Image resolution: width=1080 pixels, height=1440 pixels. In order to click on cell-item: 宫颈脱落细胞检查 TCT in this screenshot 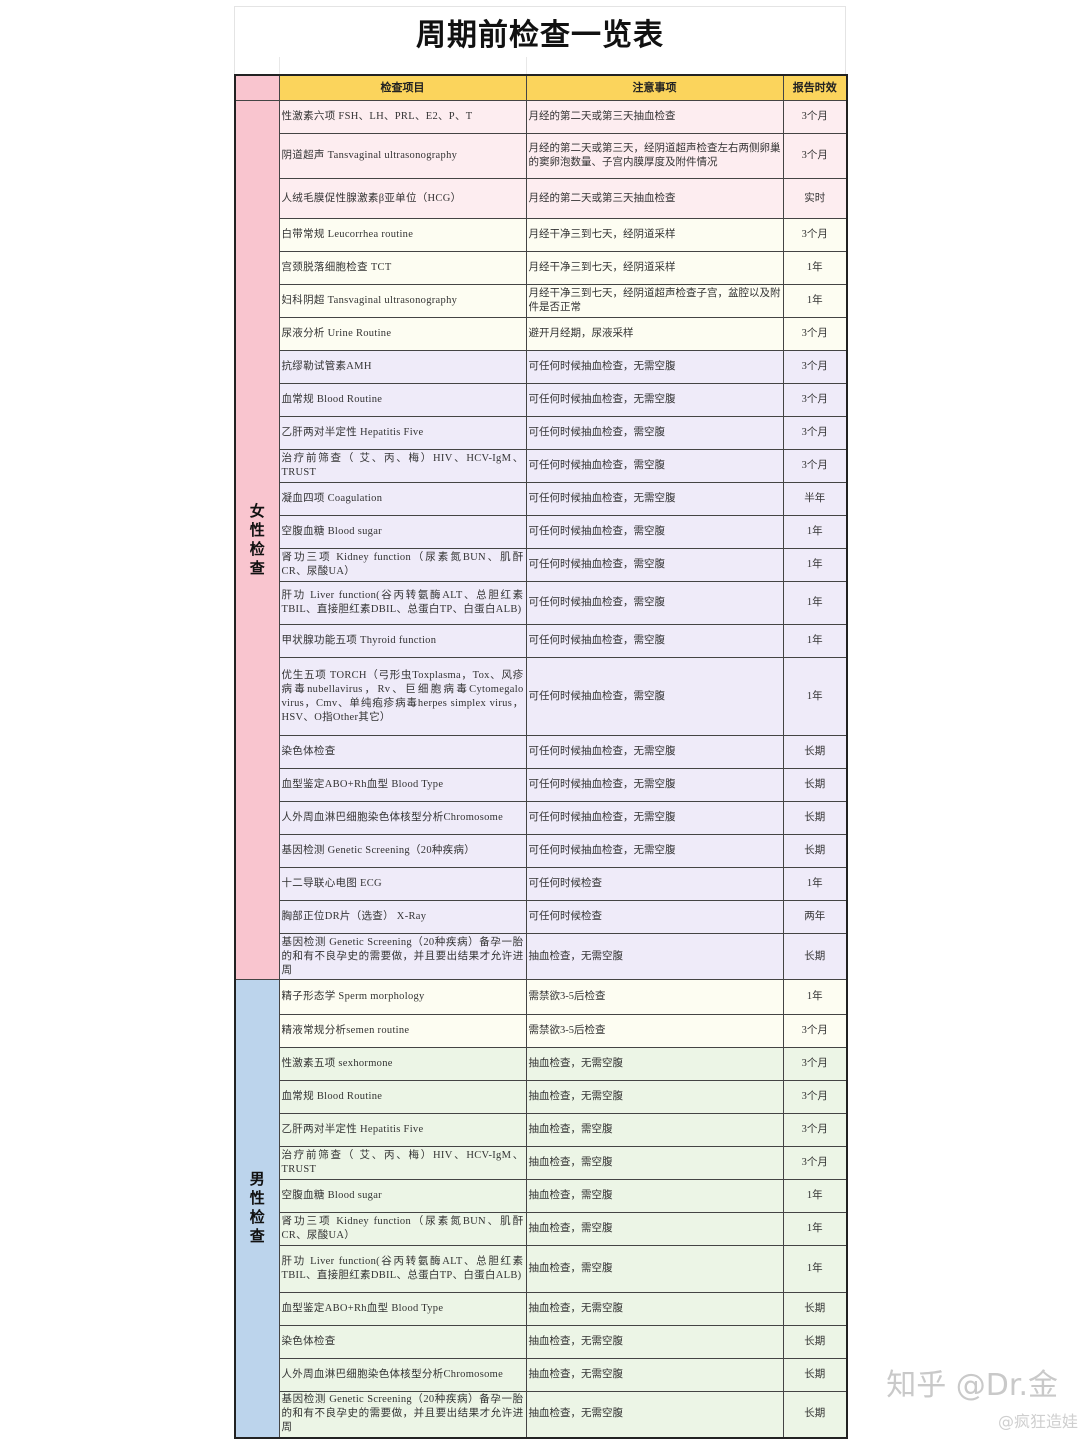, I will do `click(402, 268)`.